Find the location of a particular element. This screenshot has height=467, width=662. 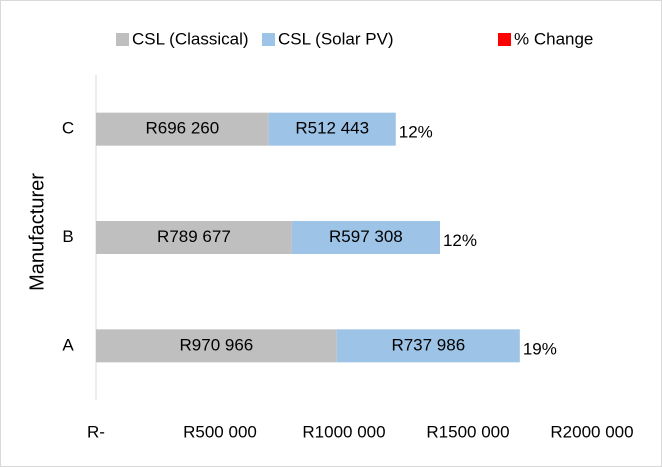

data-label: R737 986 is located at coordinates (428, 344).